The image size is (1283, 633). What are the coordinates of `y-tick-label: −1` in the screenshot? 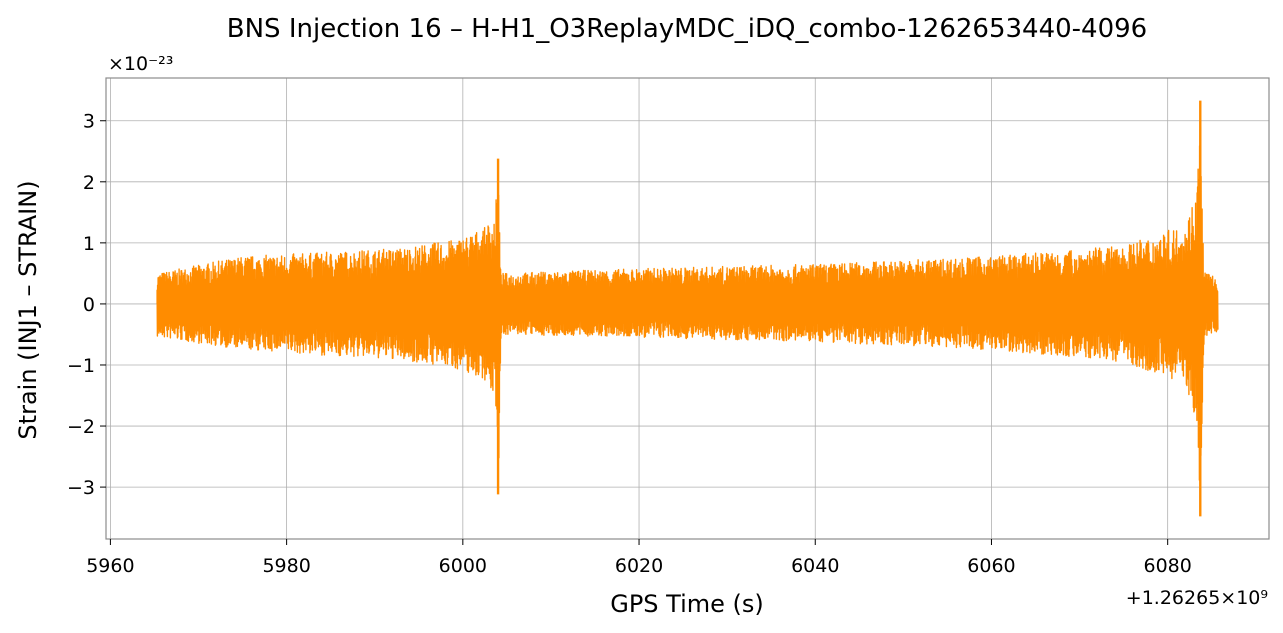 It's located at (81, 366).